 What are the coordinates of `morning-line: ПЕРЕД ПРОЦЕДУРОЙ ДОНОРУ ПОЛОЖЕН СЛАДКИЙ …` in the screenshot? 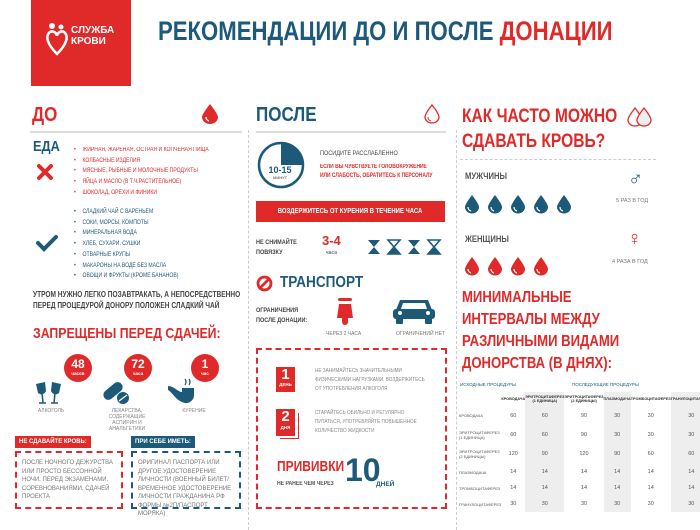 It's located at (126, 305).